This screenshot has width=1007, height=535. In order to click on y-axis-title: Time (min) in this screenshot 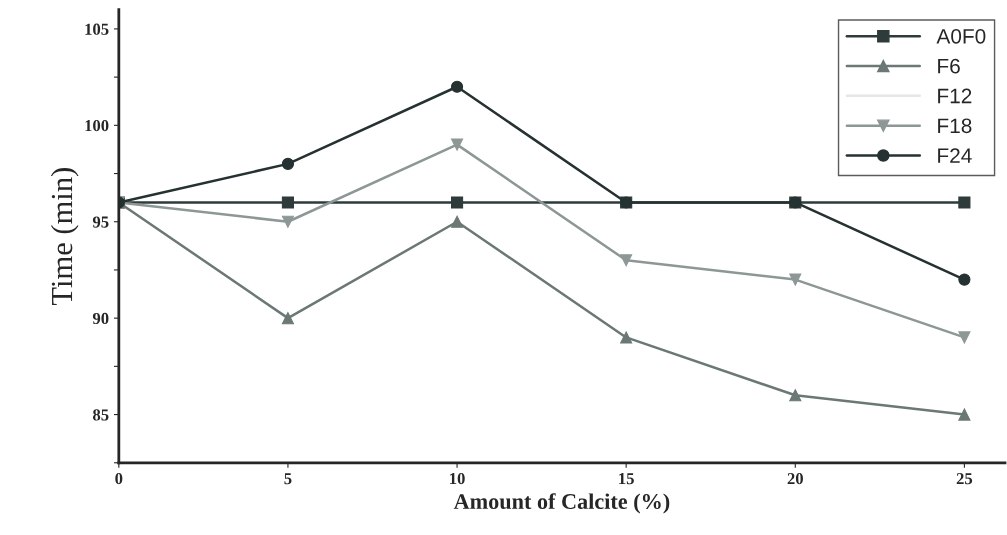, I will do `click(64, 237)`.